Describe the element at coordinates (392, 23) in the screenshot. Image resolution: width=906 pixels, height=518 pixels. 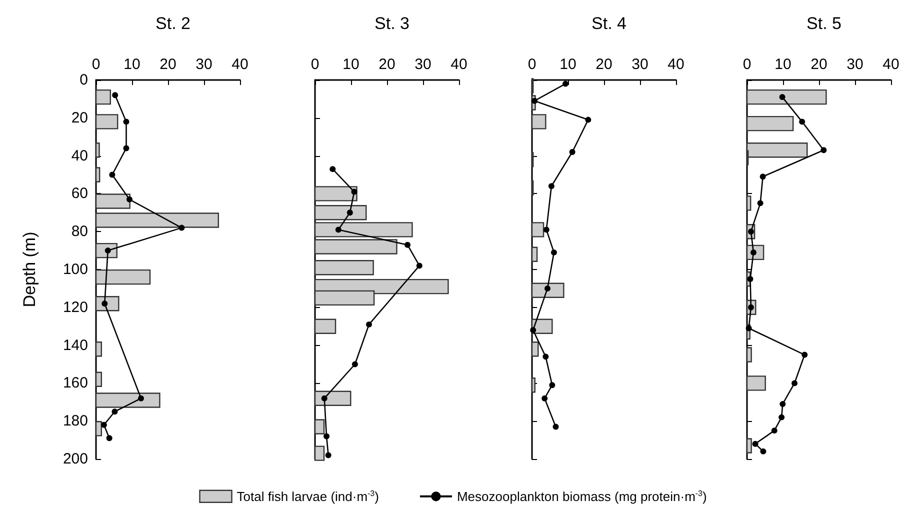
I see `chart-title: St. 3` at that location.